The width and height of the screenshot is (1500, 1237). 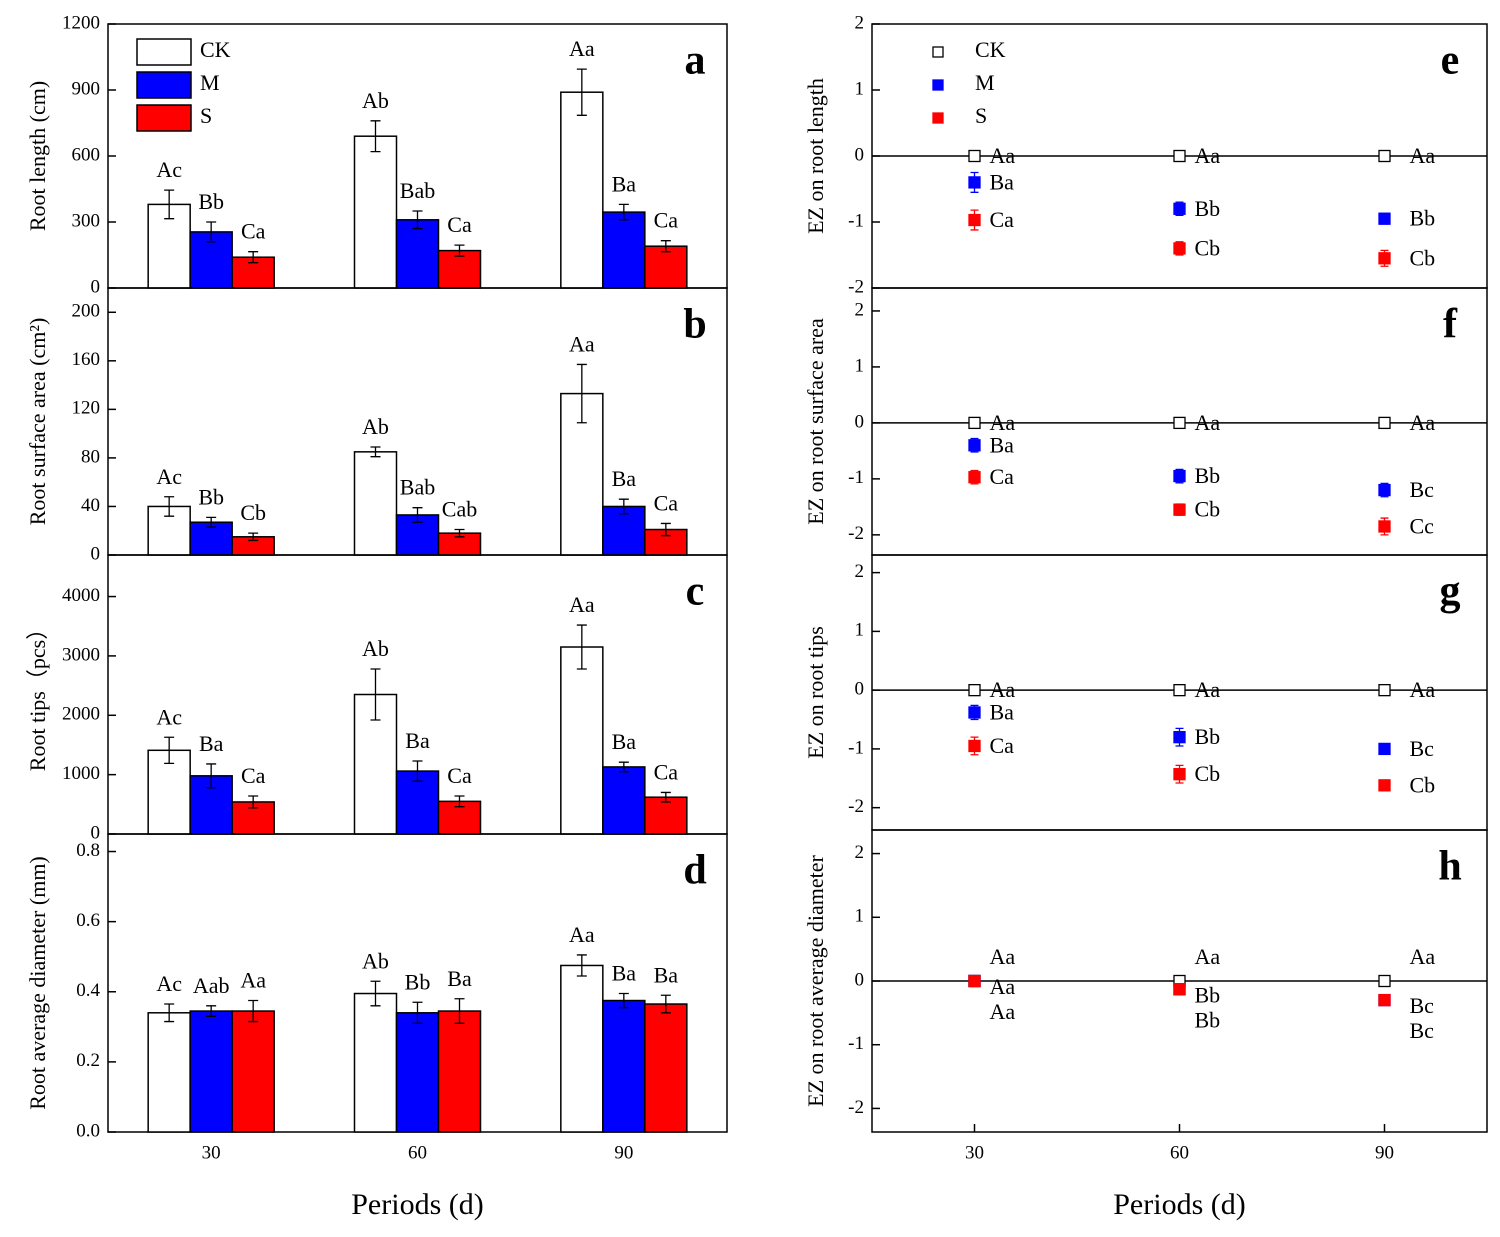 I want to click on y-tick-label: 2, so click(x=860, y=22).